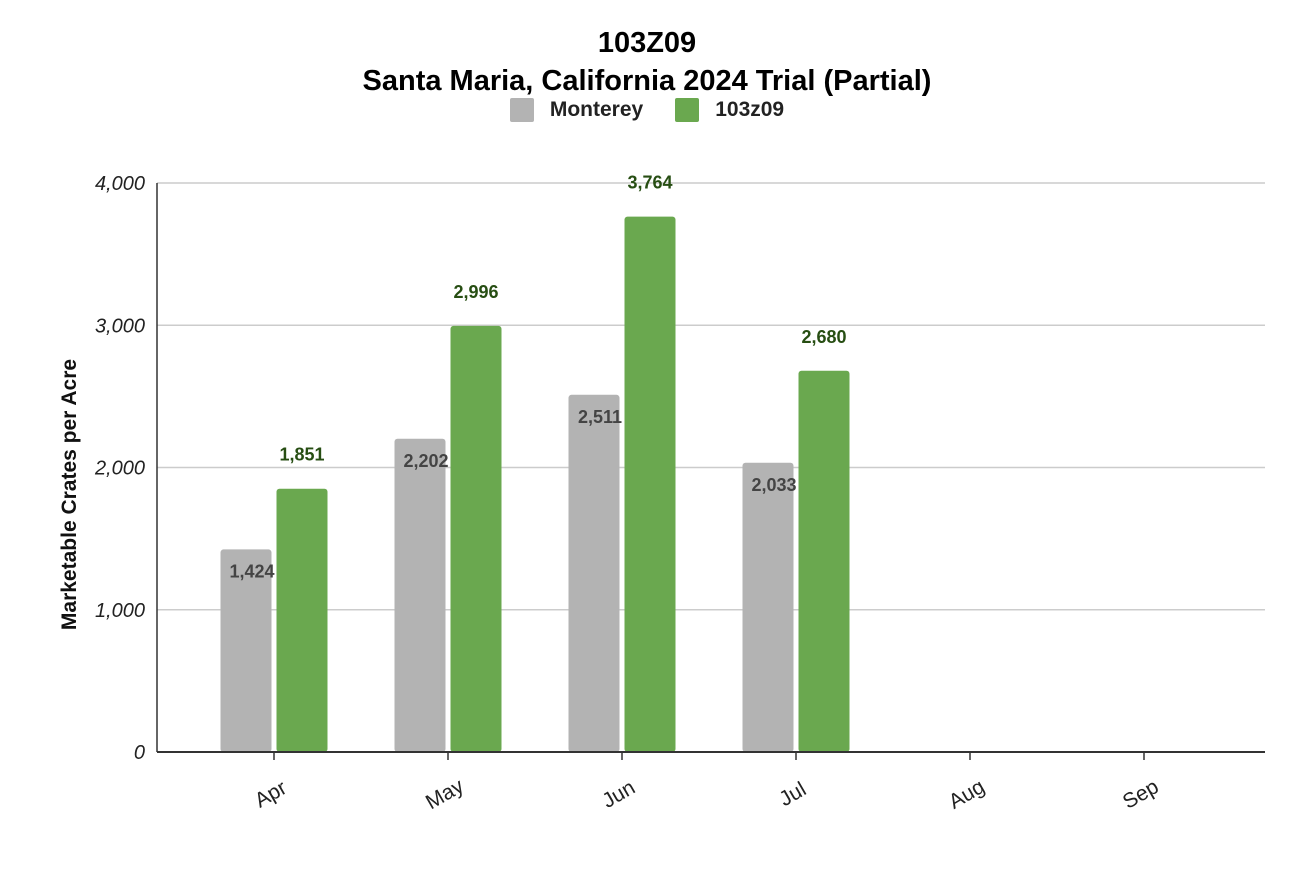 This screenshot has width=1294, height=870. I want to click on legend-swatch-monterey, so click(521, 110).